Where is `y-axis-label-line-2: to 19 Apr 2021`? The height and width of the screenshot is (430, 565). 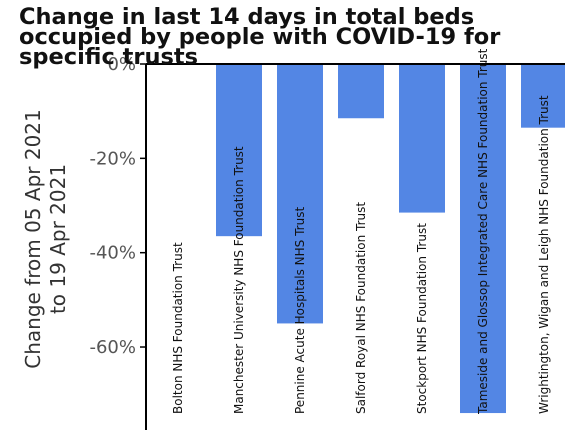 y-axis-label-line-2: to 19 Apr 2021 is located at coordinates (58, 239).